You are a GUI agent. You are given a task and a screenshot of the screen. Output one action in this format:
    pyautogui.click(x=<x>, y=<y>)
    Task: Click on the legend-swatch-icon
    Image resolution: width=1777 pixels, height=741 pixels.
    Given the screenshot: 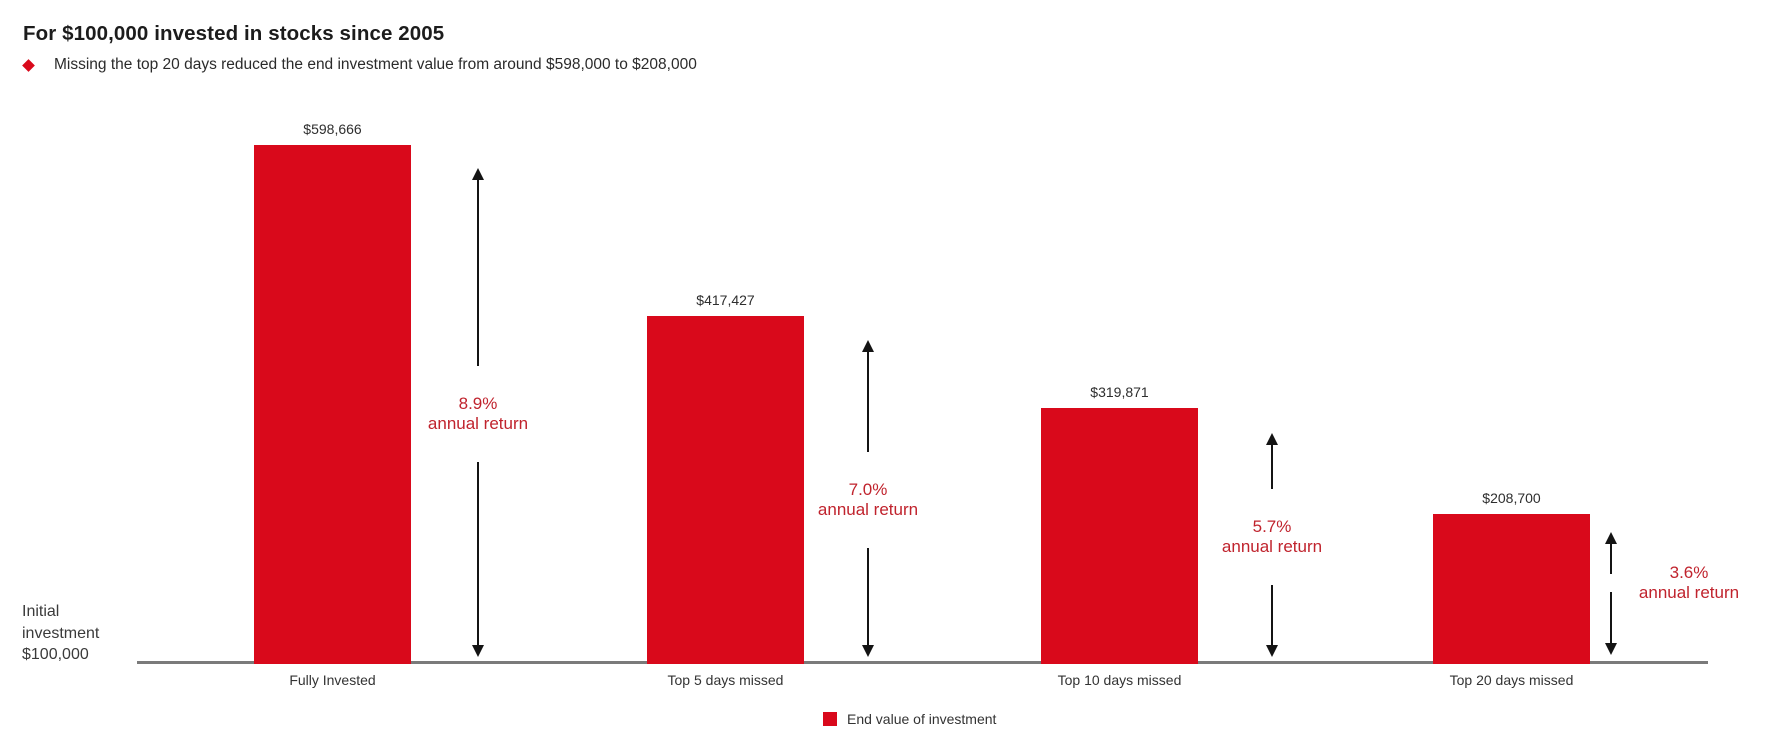 What is the action you would take?
    pyautogui.click(x=830, y=719)
    